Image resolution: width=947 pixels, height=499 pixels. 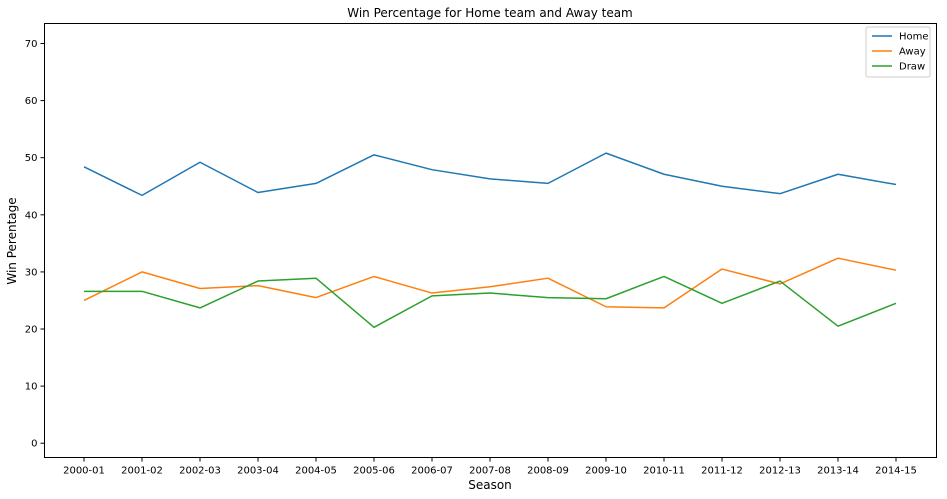 What do you see at coordinates (31, 215) in the screenshot?
I see `y-tick-label: 40` at bounding box center [31, 215].